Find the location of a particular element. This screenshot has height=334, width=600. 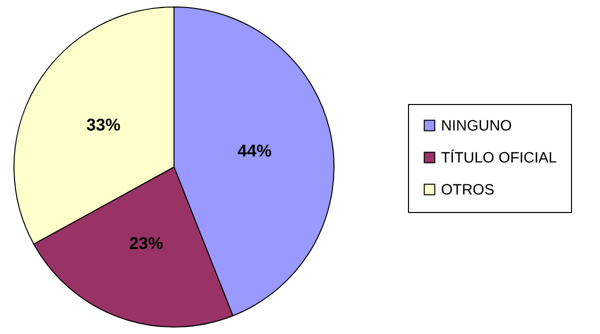

data-label: 44% is located at coordinates (255, 151).